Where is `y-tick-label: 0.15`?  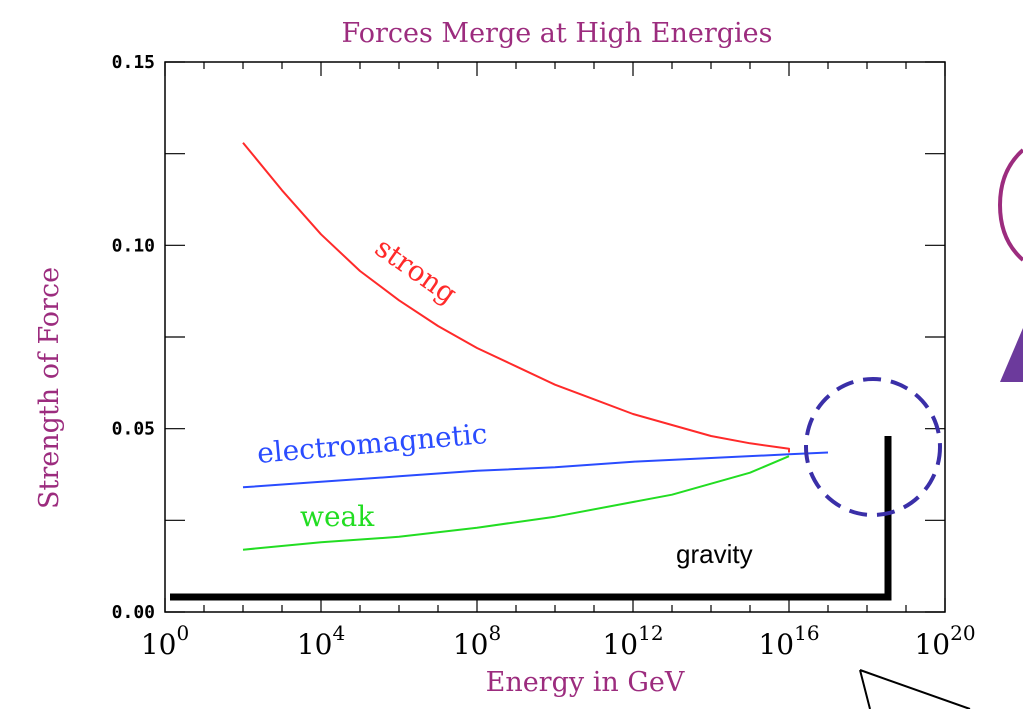
y-tick-label: 0.15 is located at coordinates (133, 62).